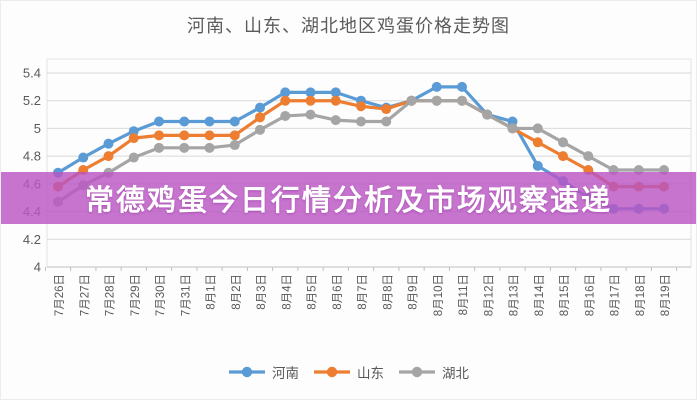 The height and width of the screenshot is (400, 697). I want to click on promo-banner-overlay: 常德鸡蛋今日行情分析及市场观察速递, so click(348, 198).